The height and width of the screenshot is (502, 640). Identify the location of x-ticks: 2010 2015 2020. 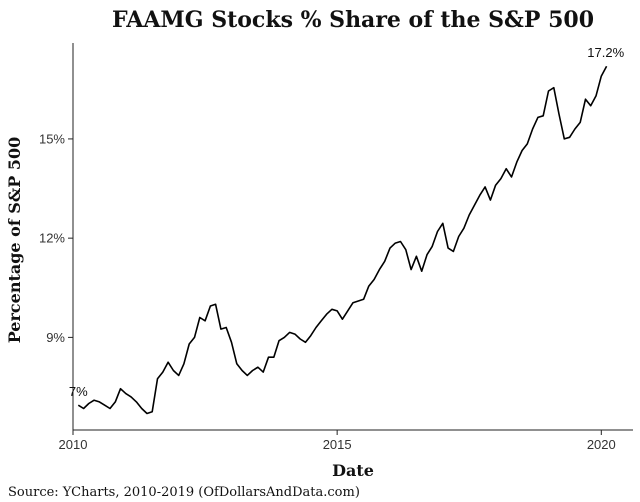
(337, 441).